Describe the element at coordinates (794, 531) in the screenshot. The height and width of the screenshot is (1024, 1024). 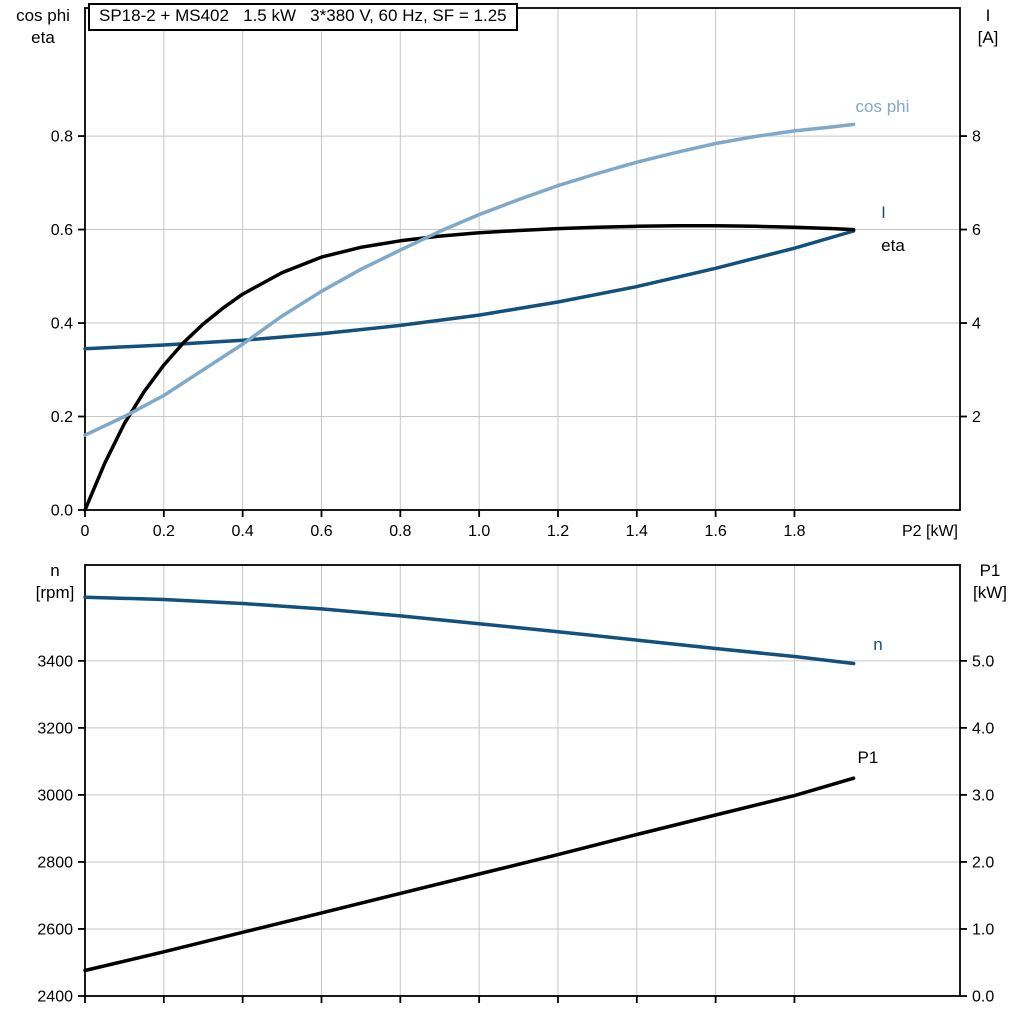
I see `x-axis-tick-label: 1.8` at that location.